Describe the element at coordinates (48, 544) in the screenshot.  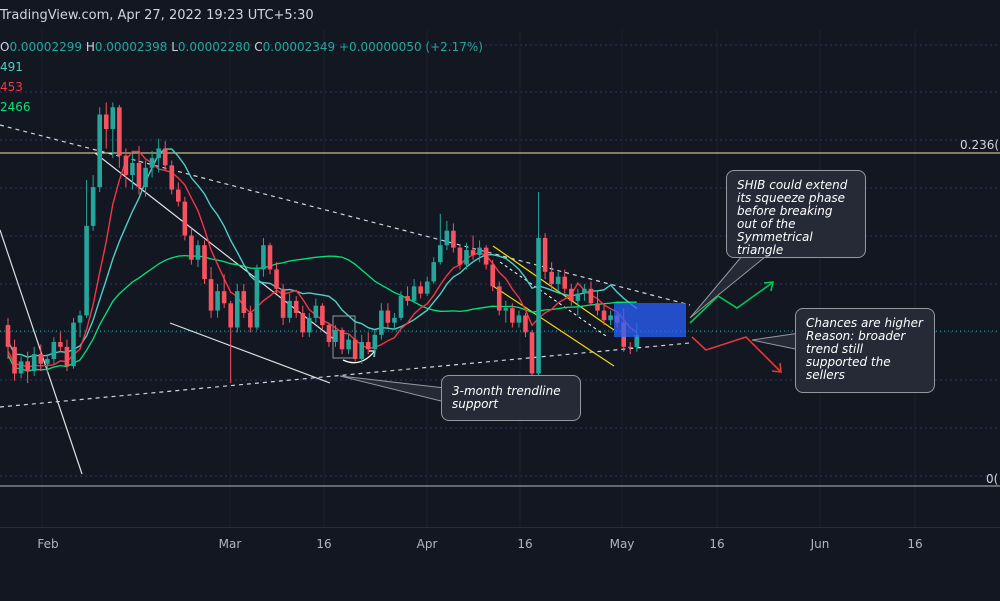
I see `x-tick-label: Feb` at that location.